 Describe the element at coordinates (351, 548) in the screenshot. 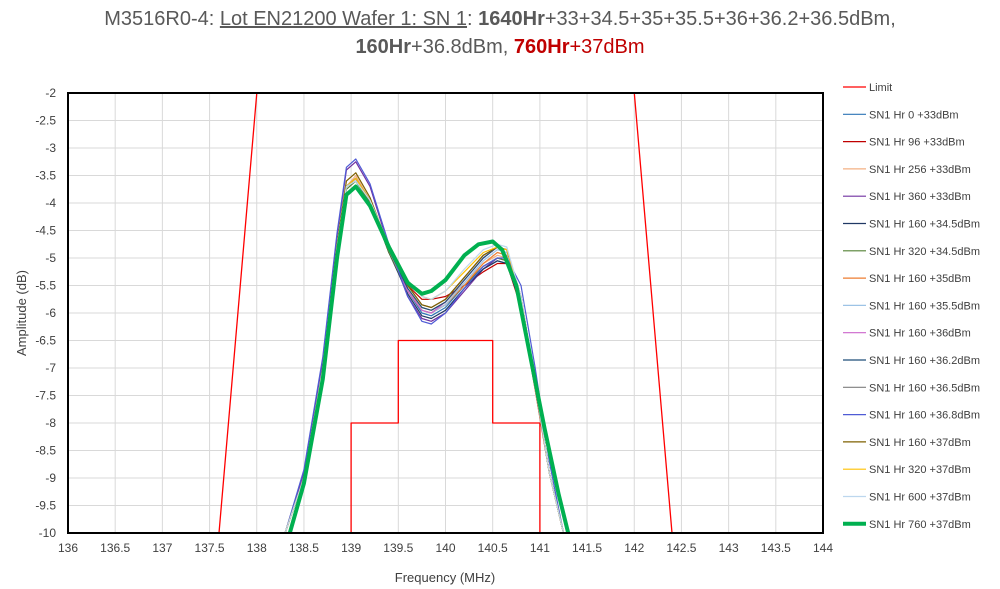

I see `x-tick-label: 139` at that location.